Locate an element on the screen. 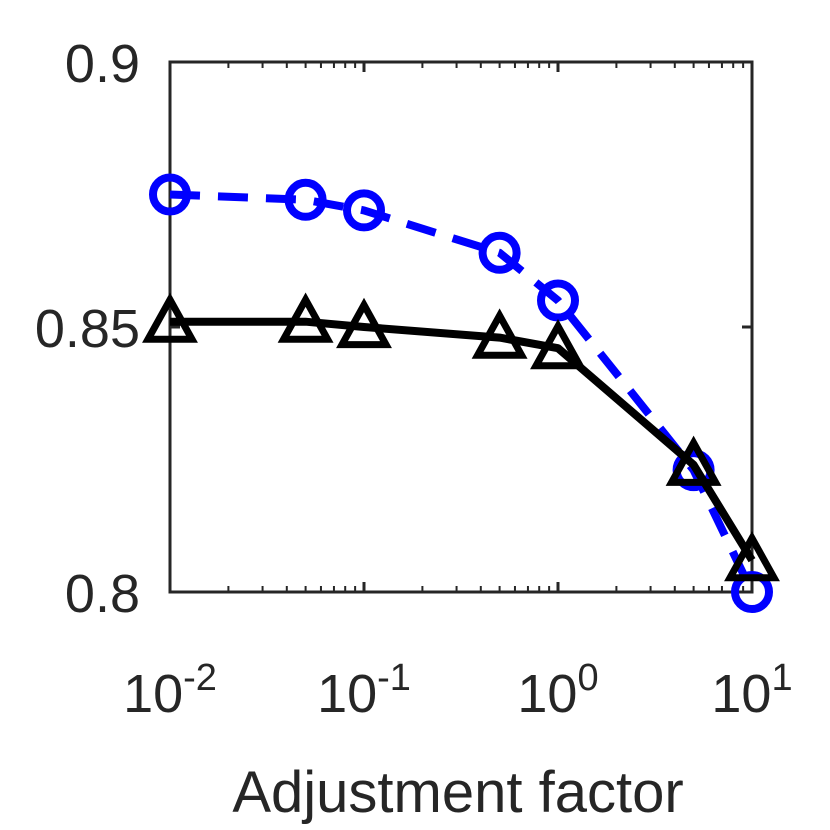 The image size is (830, 830). y-tick-label: 0.85 is located at coordinates (87, 329).